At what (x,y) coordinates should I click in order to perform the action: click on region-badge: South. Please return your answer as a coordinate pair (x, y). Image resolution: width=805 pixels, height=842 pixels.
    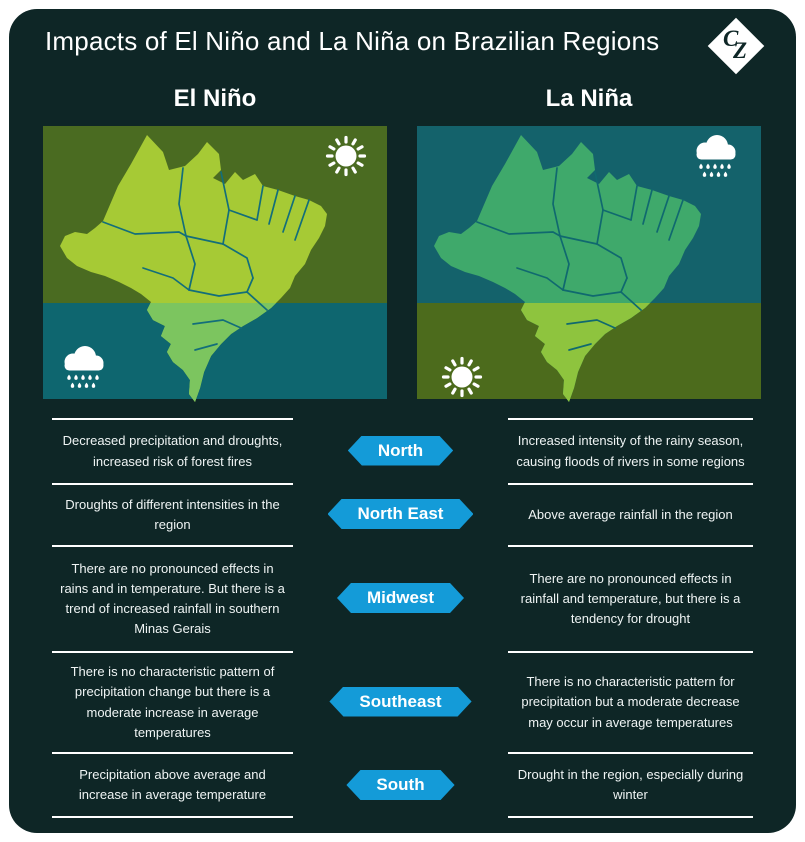
    Looking at the image, I should click on (400, 785).